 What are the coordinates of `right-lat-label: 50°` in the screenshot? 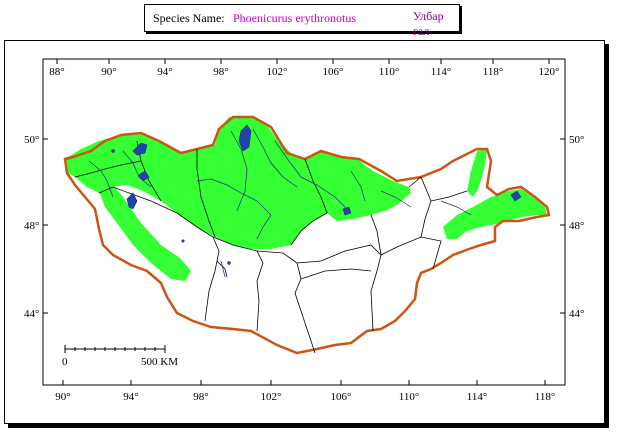 It's located at (576, 140).